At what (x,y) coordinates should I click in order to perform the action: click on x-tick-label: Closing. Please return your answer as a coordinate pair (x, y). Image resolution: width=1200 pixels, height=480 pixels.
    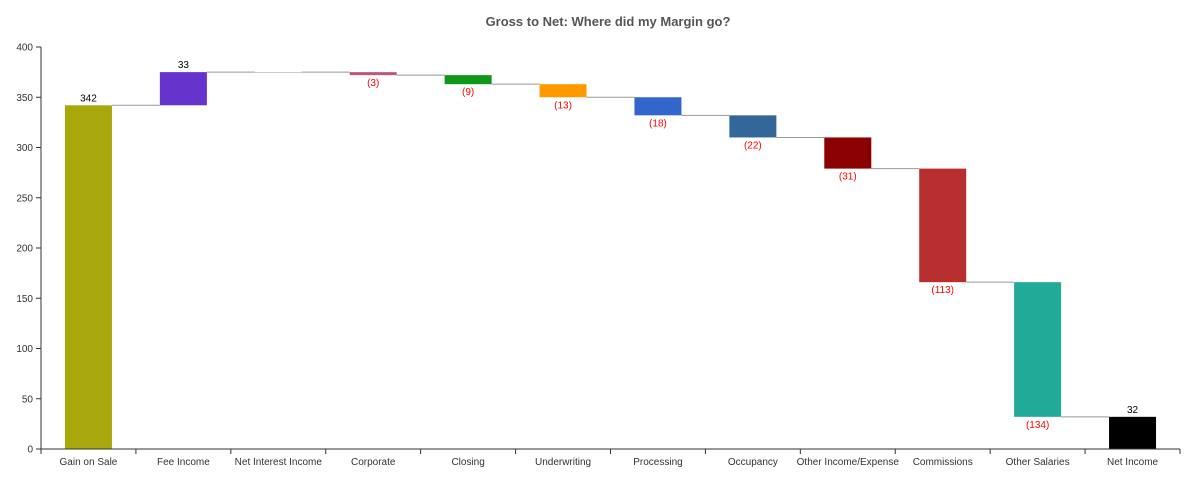
    Looking at the image, I should click on (467, 462).